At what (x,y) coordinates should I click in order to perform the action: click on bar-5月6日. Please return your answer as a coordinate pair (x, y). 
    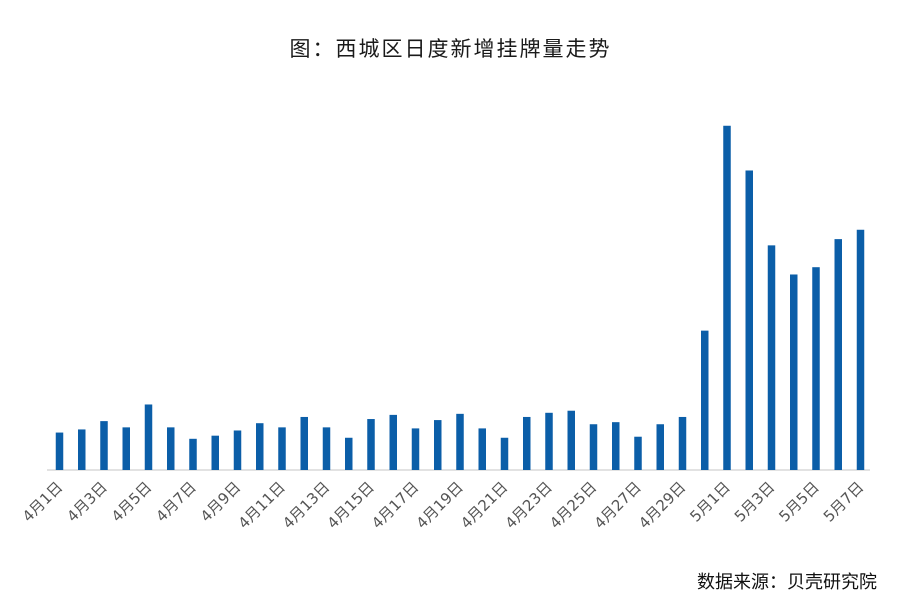
    Looking at the image, I should click on (838, 354).